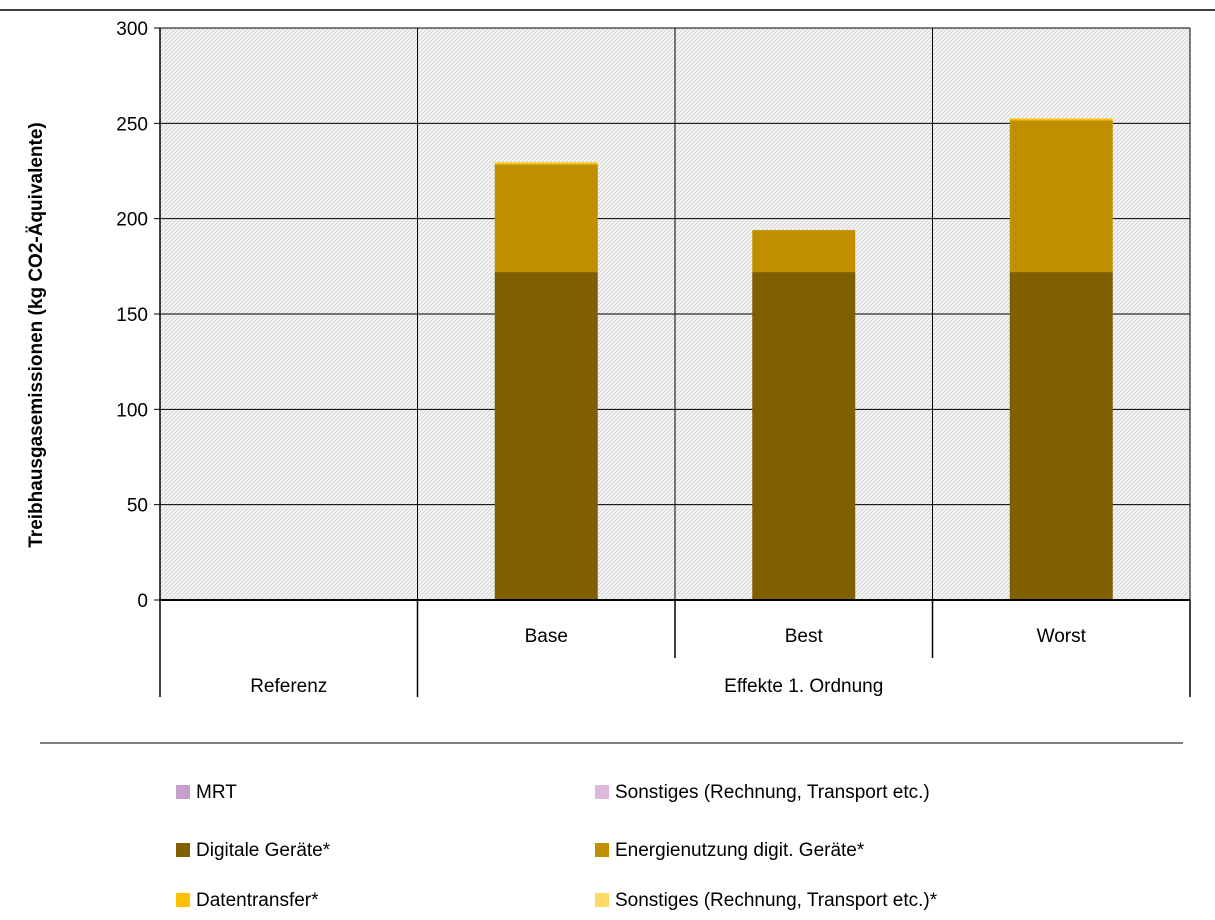 The height and width of the screenshot is (920, 1215). Describe the element at coordinates (137, 506) in the screenshot. I see `y-tick-label: 50` at that location.